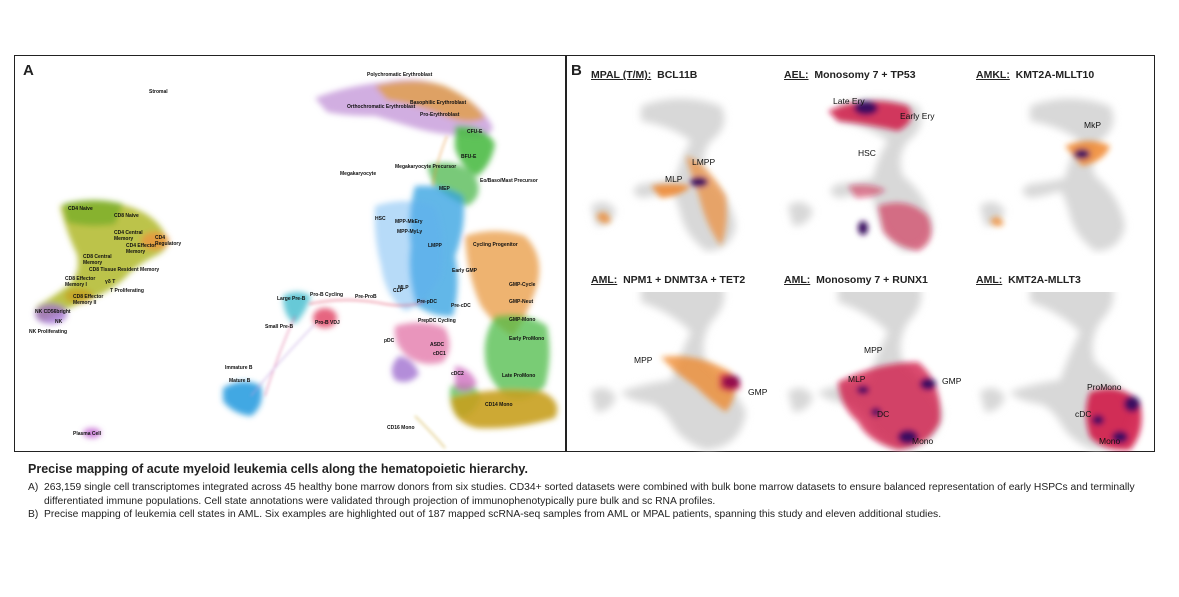  I want to click on label-cd8-em2: CD8 Effector Memory II, so click(88, 300).